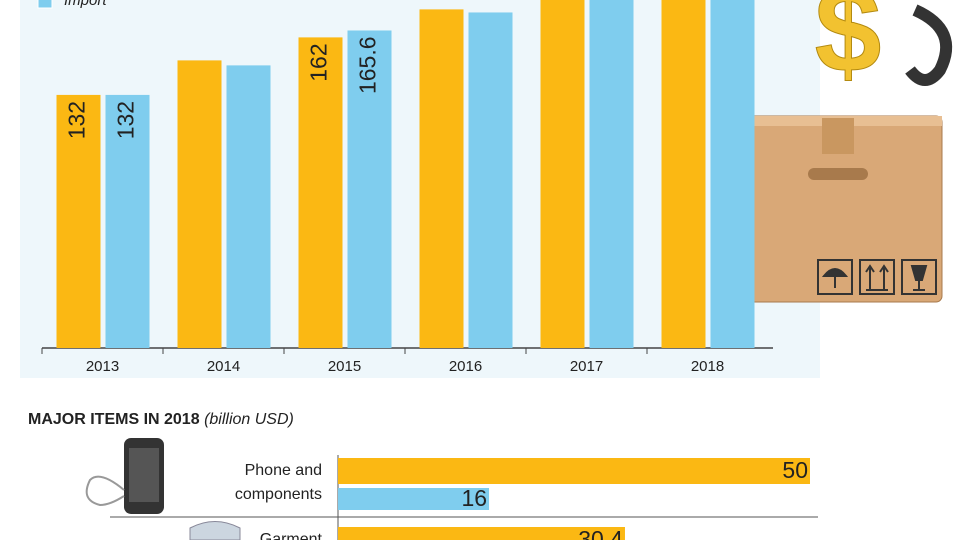 This screenshot has width=960, height=540. Describe the element at coordinates (344, 366) in the screenshot. I see `x-tick-label: 2015` at that location.